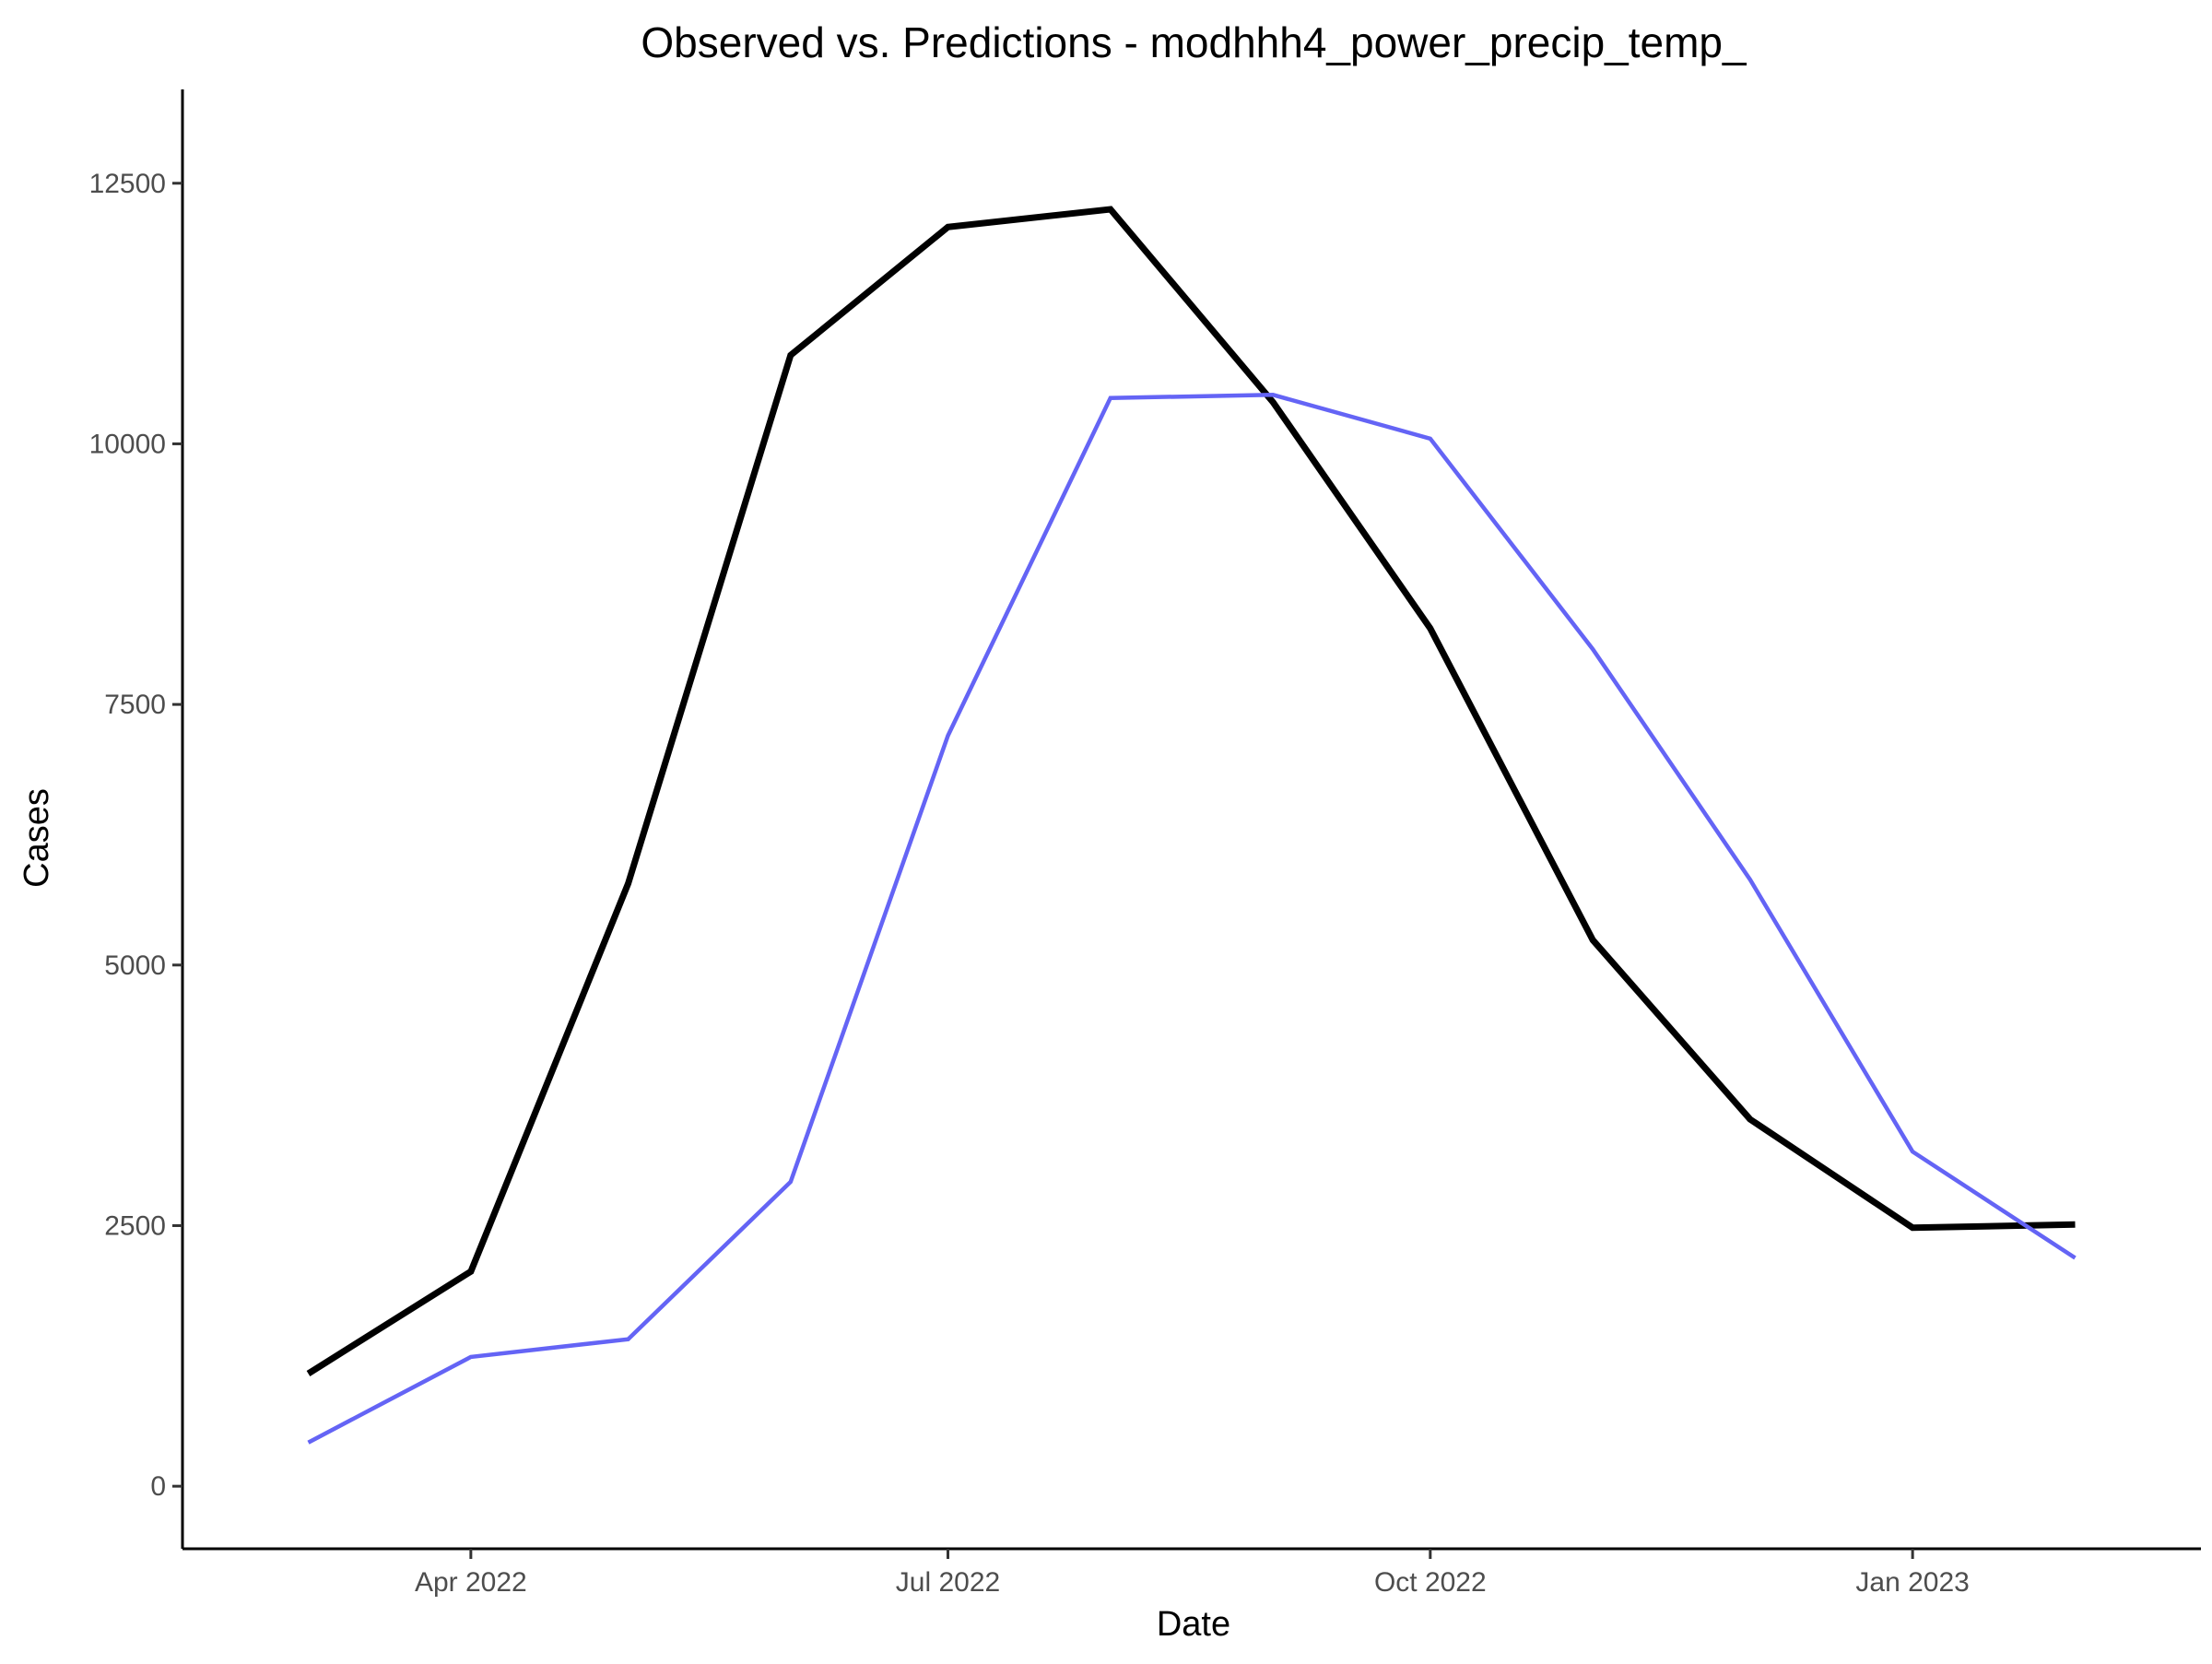 The width and height of the screenshot is (2212, 1664). I want to click on y-tick-label: 0, so click(158, 1486).